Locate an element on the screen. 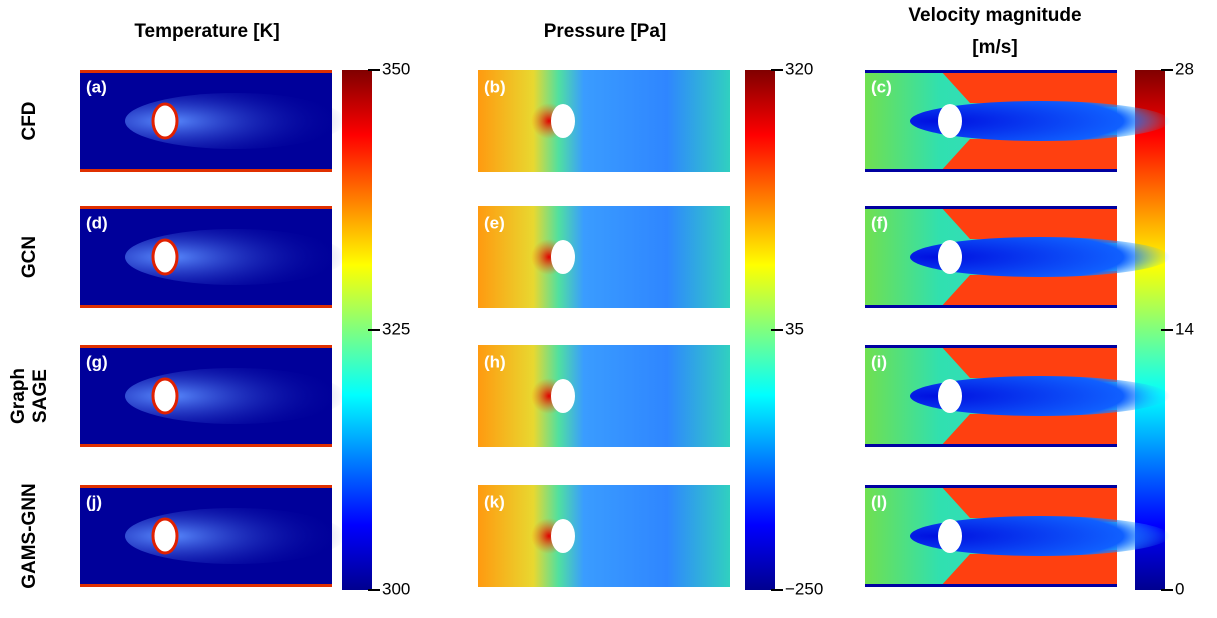  column-title: [m/s] is located at coordinates (994, 47).